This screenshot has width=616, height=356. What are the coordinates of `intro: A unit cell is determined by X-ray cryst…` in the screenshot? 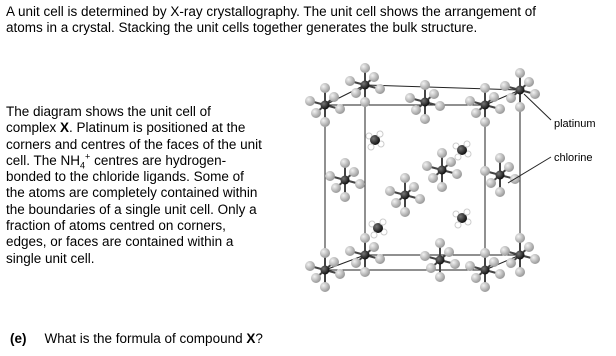 It's located at (271, 20).